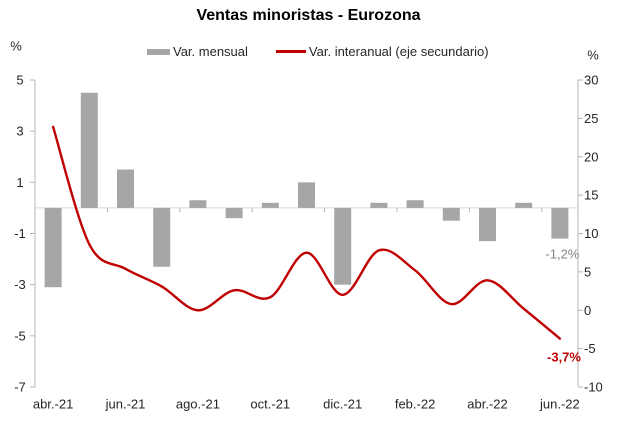 This screenshot has width=617, height=432. I want to click on bar-abr.-21, so click(53, 247).